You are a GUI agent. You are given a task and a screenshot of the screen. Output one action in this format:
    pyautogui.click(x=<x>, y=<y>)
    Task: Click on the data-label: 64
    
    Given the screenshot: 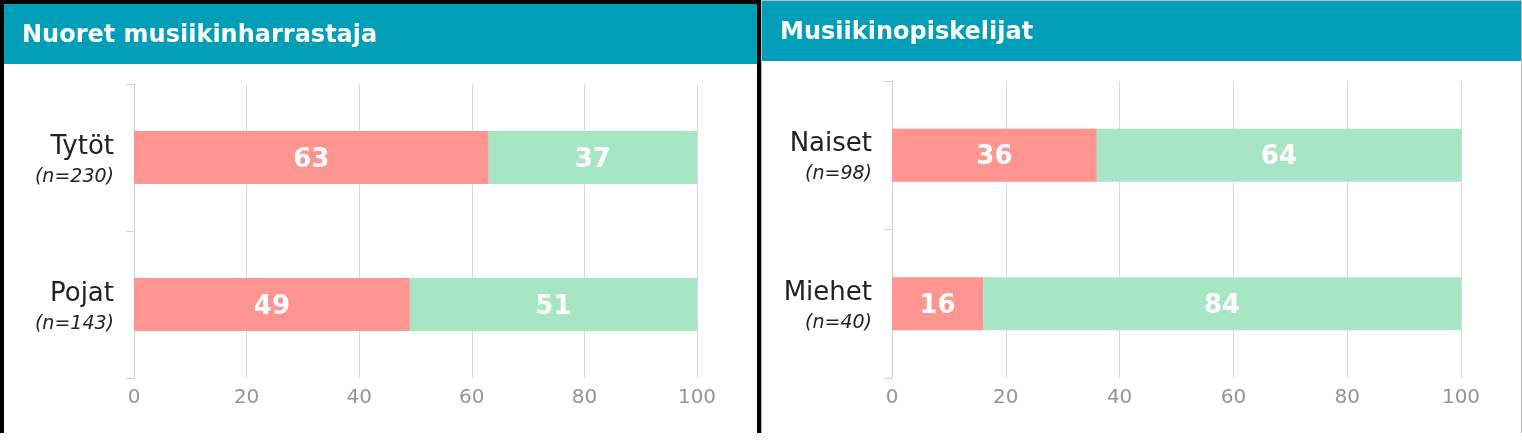 What is the action you would take?
    pyautogui.click(x=1279, y=155)
    